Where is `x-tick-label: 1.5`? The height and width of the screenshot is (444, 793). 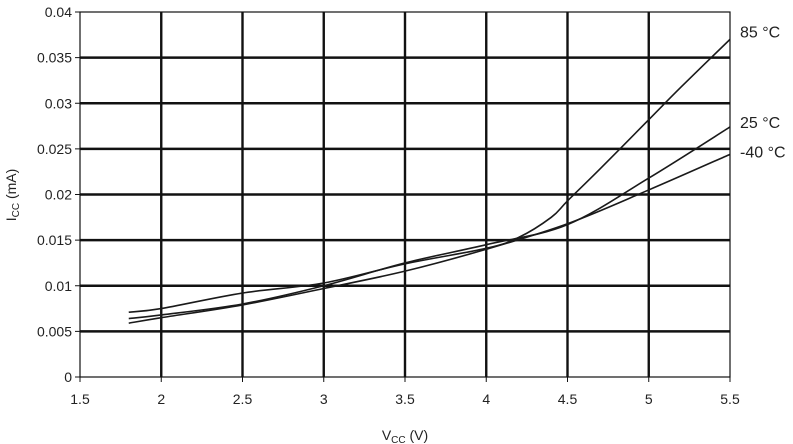 x-tick-label: 1.5 is located at coordinates (80, 399).